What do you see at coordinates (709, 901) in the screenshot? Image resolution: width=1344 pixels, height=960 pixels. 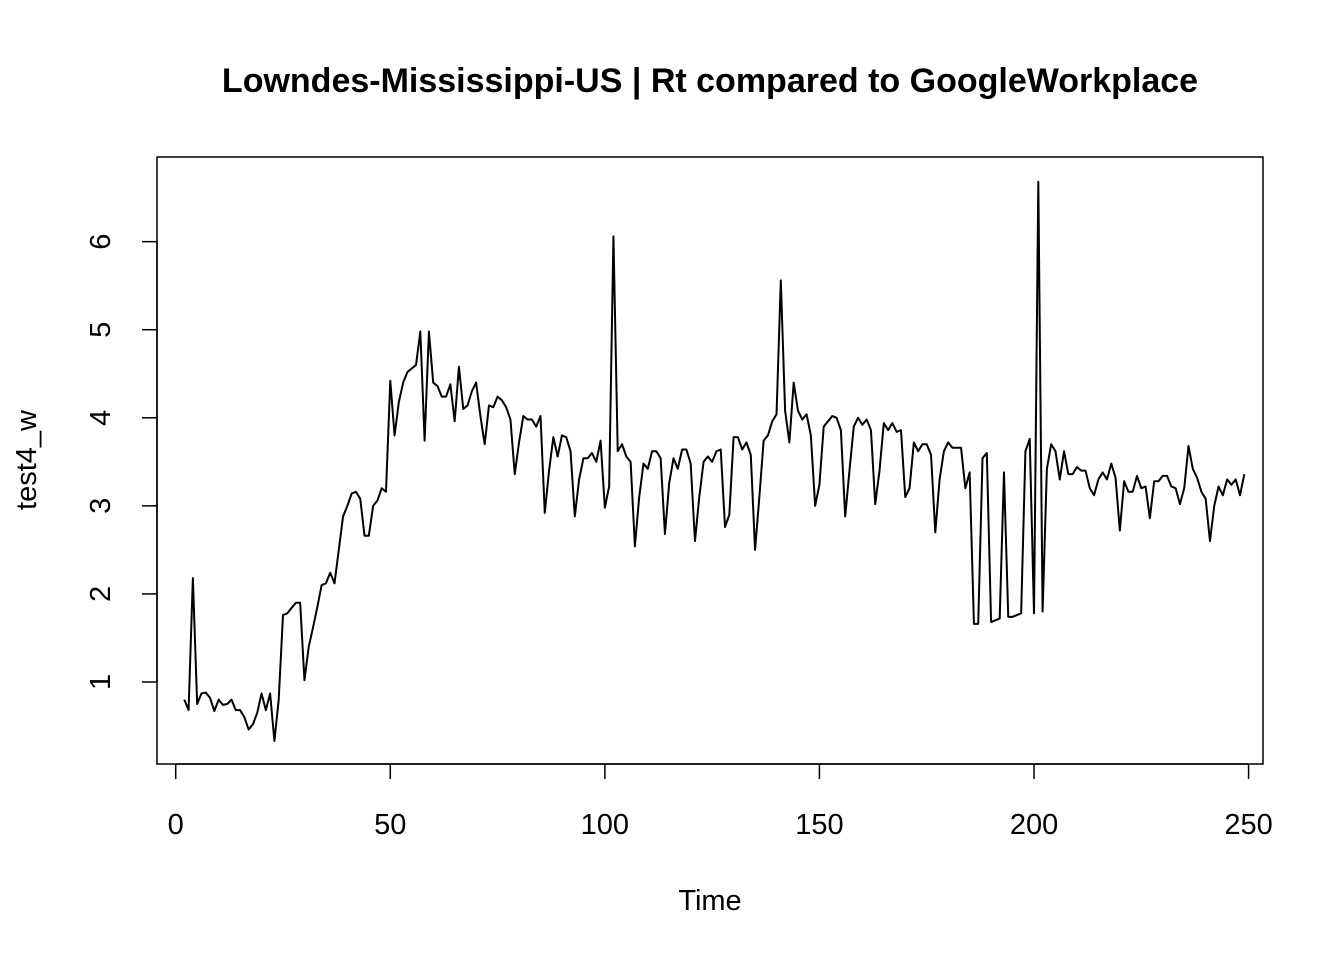 I see `x-axis-label: Time` at bounding box center [709, 901].